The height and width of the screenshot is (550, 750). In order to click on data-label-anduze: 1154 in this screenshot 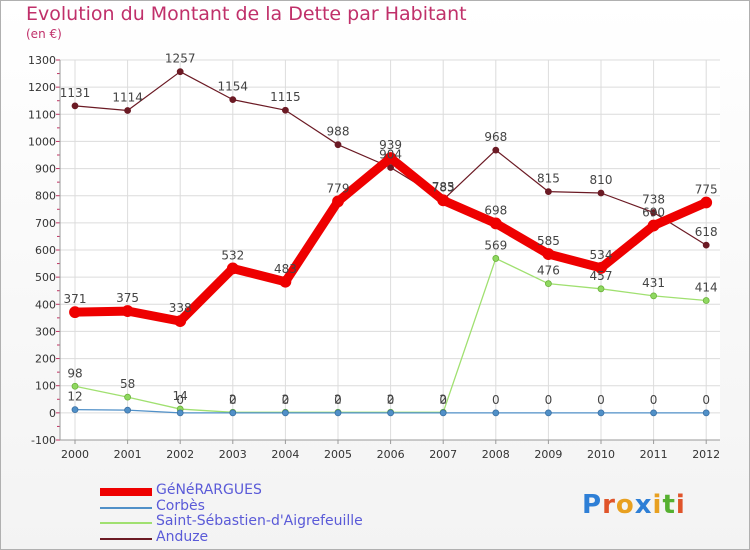, I will do `click(233, 87)`.